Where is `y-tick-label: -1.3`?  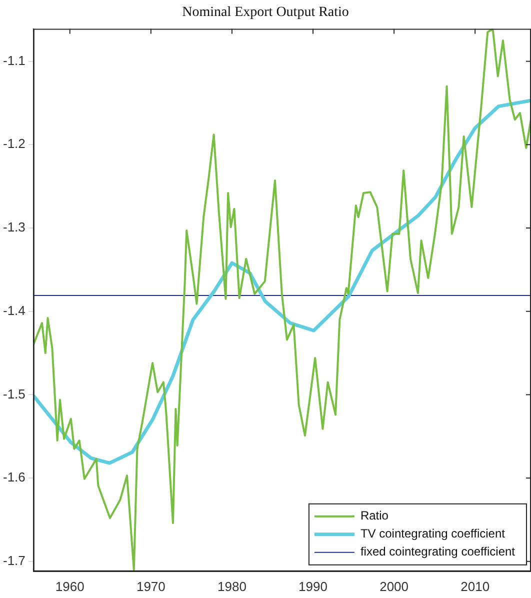
y-tick-label: -1.3 is located at coordinates (14, 227).